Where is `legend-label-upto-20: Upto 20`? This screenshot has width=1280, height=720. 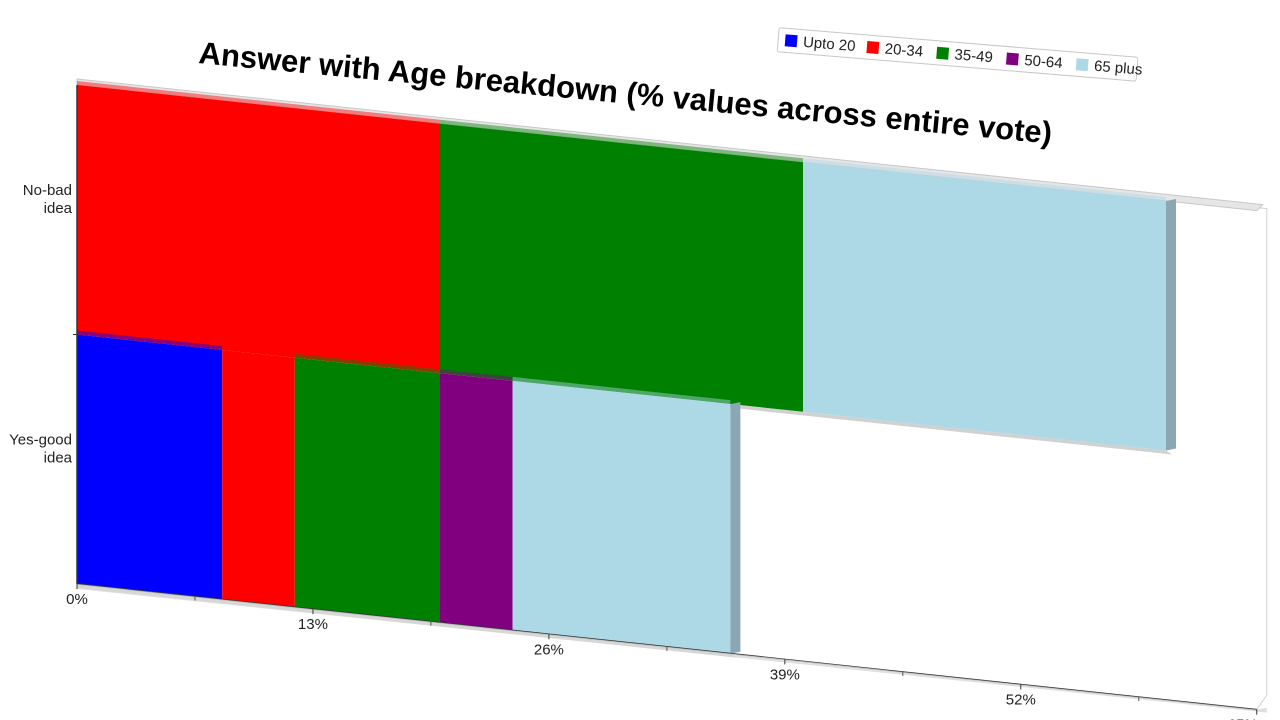
legend-label-upto-20: Upto 20 is located at coordinates (829, 44).